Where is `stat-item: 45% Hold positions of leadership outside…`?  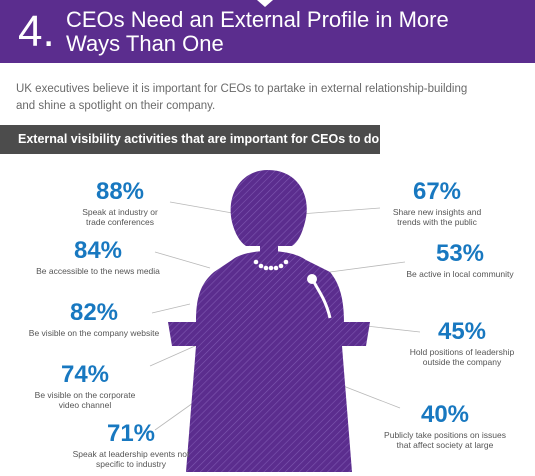
stat-item: 45% Hold positions of leadership outside… is located at coordinates (462, 343).